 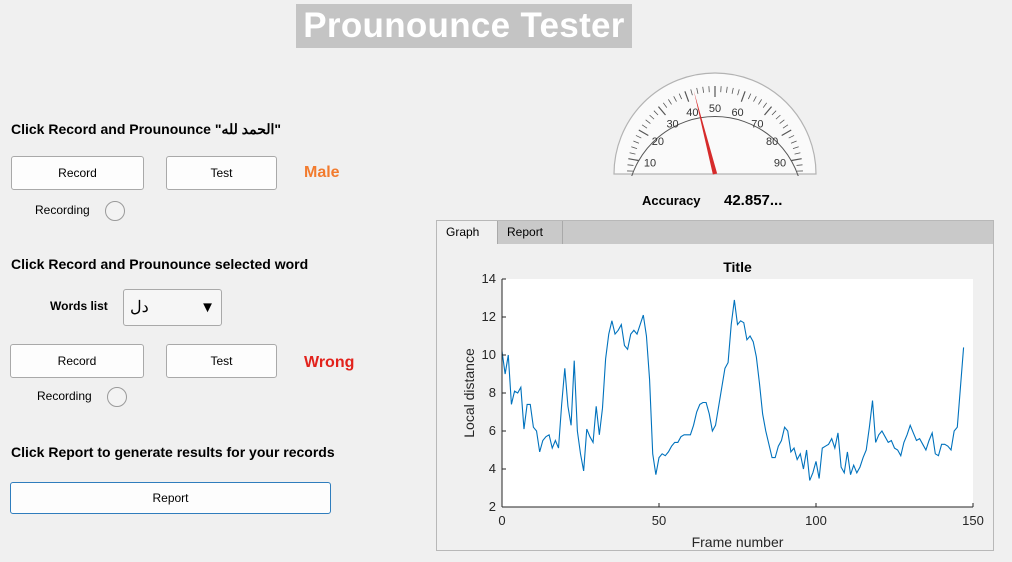 I want to click on recording-label-2: Recording, so click(x=64, y=396).